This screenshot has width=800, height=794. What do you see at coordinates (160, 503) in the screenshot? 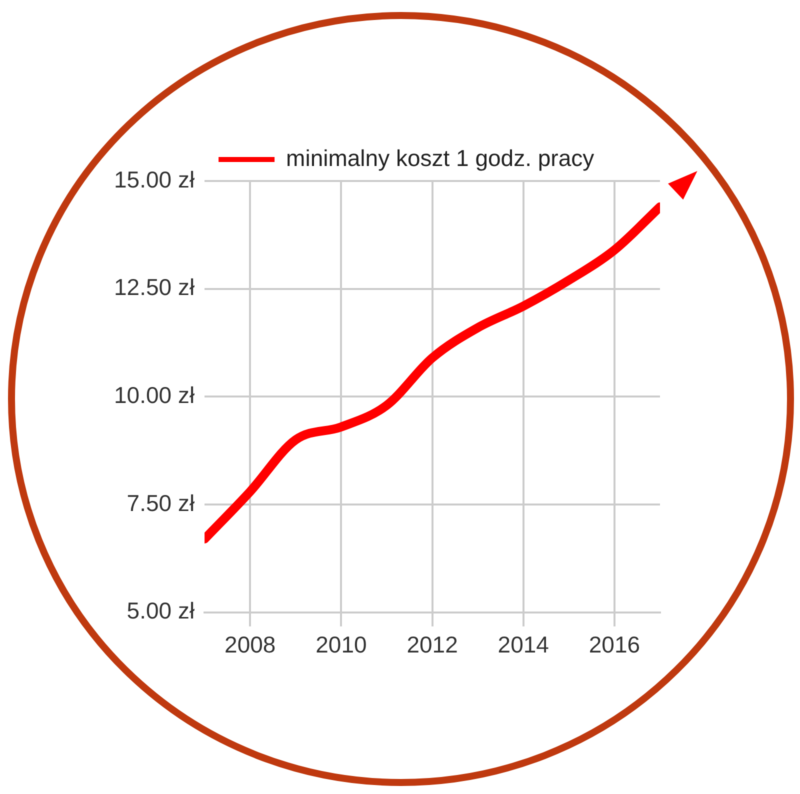
I see `y-tick-label: 7.50 zł` at bounding box center [160, 503].